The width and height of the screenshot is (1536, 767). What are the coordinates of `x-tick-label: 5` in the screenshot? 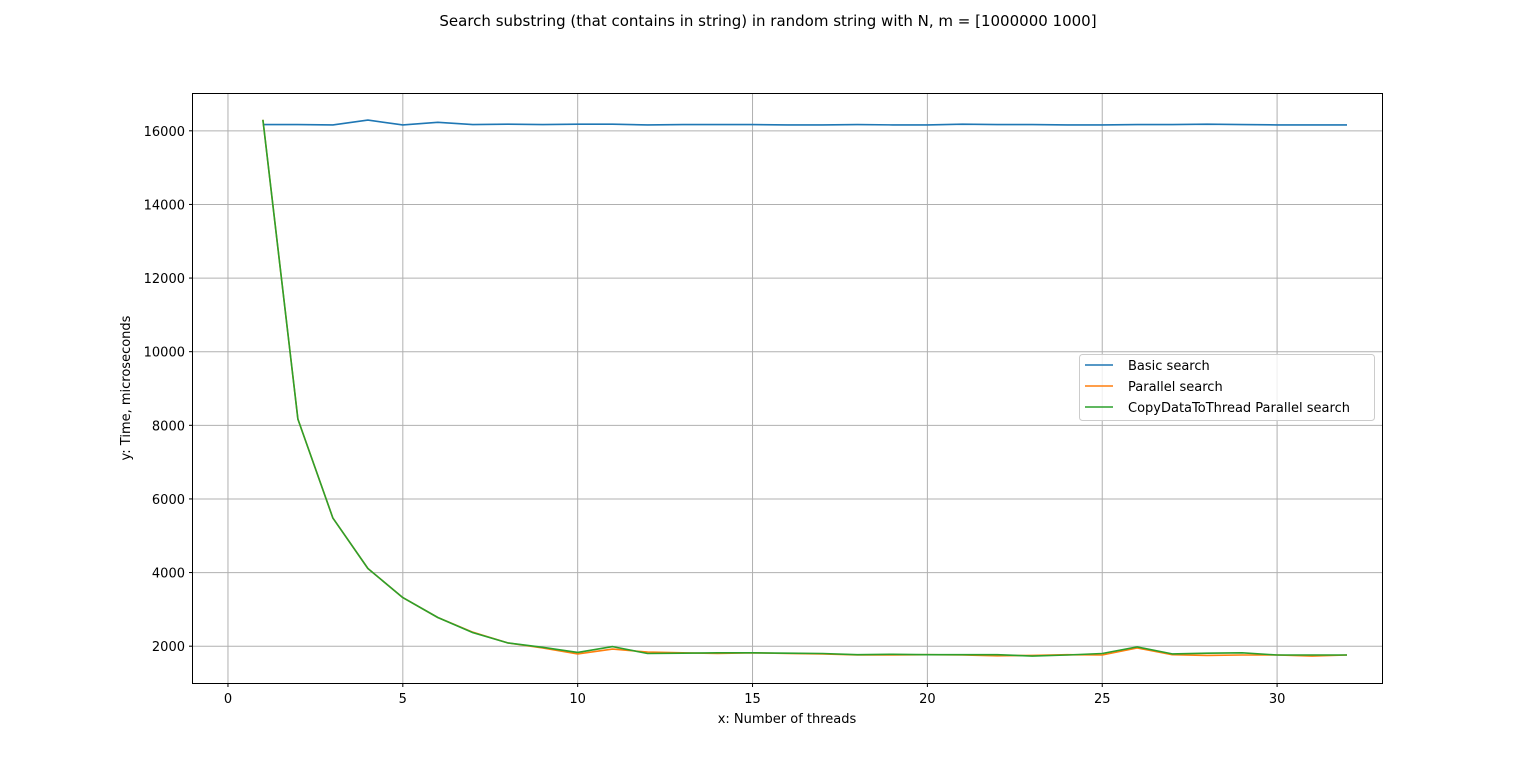 It's located at (403, 699).